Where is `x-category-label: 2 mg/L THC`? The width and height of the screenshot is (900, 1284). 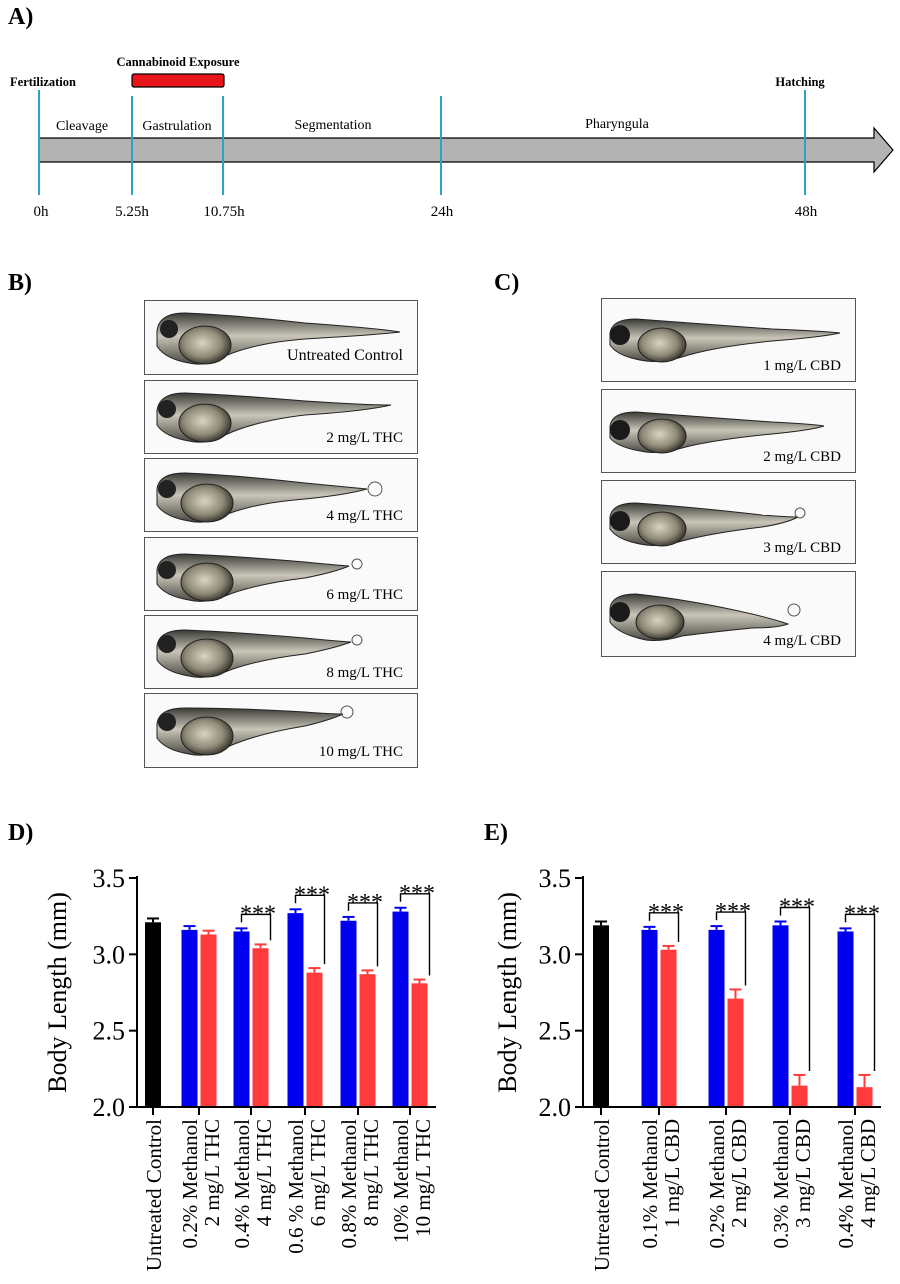 x-category-label: 2 mg/L THC is located at coordinates (212, 1172).